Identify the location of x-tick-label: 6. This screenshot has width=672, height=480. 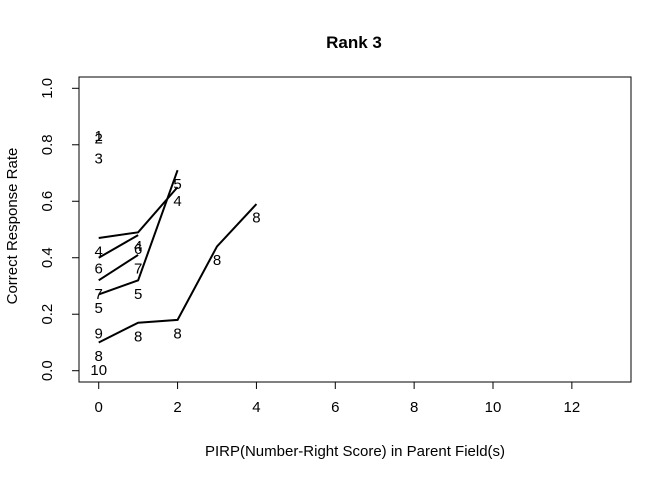
(335, 407).